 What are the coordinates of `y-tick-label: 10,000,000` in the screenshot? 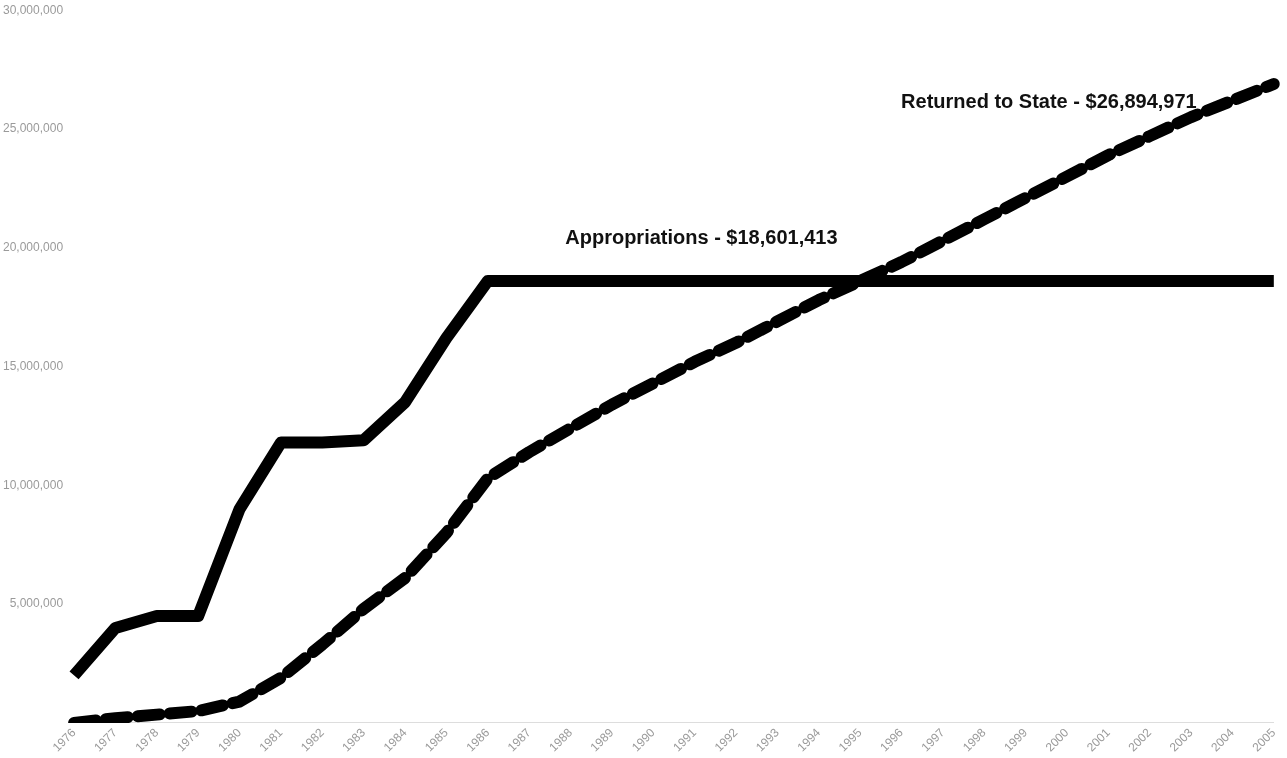 It's located at (33, 484).